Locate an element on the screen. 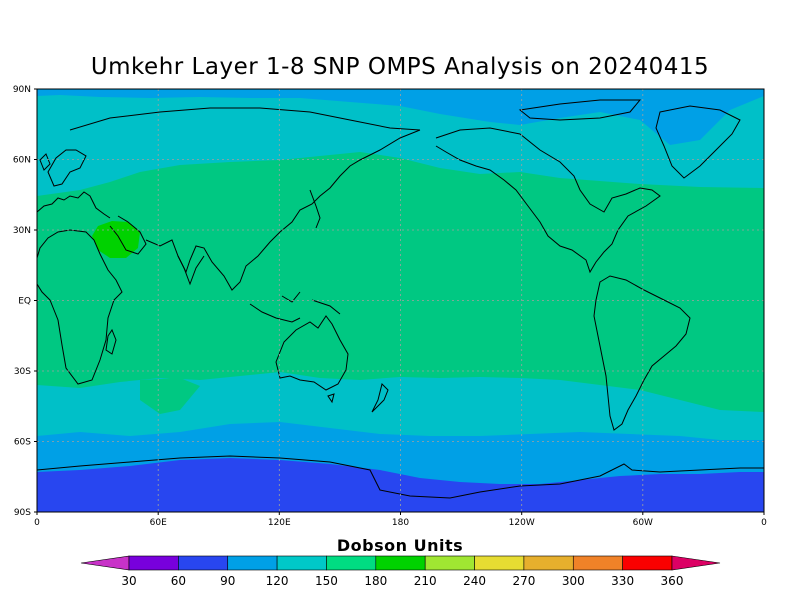  colorbar-label: 330 is located at coordinates (622, 581).